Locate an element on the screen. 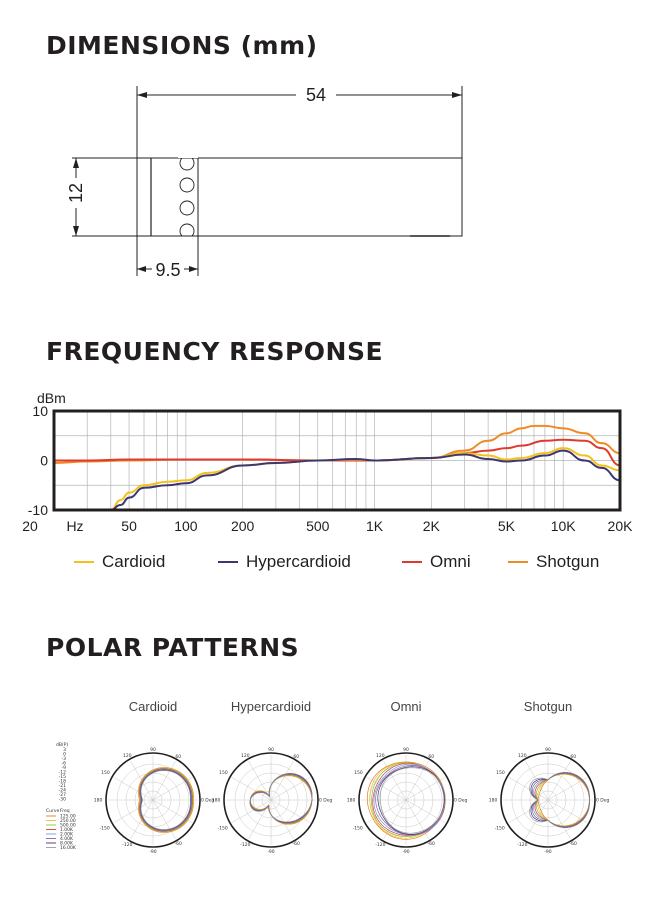  series-line-hypercardioid is located at coordinates (365, 480).